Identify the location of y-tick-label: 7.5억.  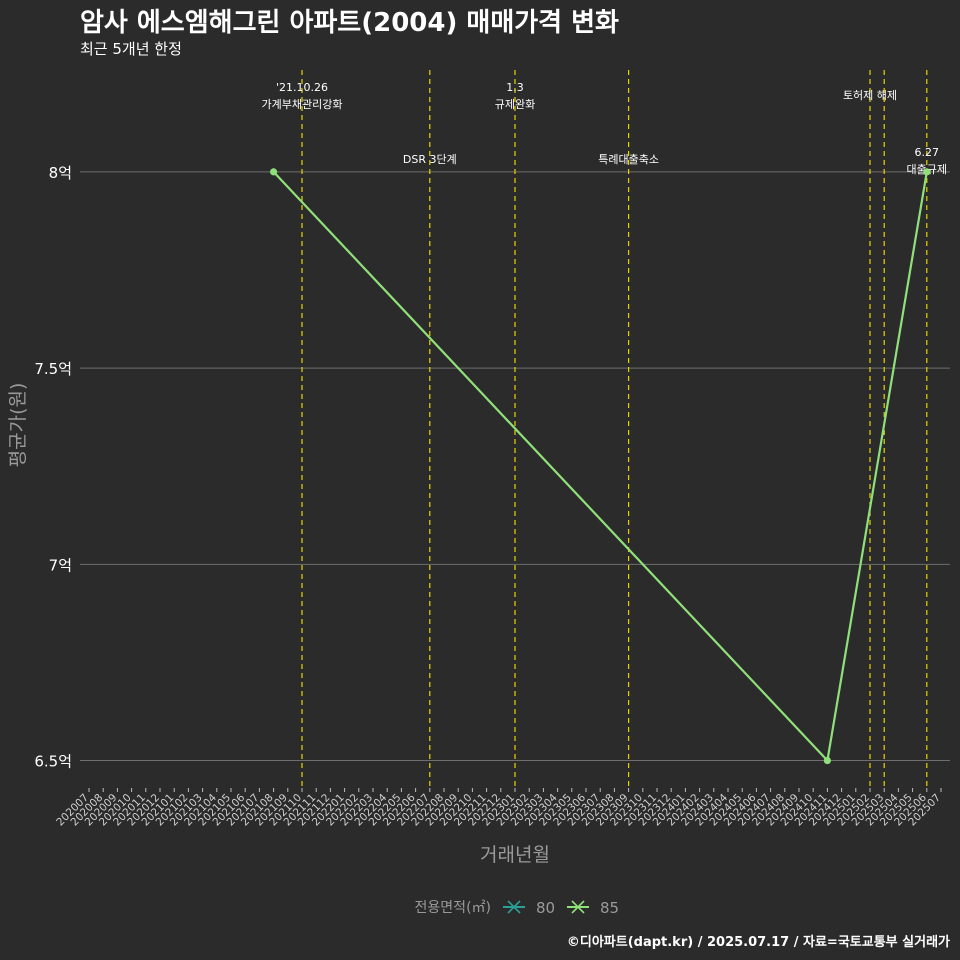
(53, 369).